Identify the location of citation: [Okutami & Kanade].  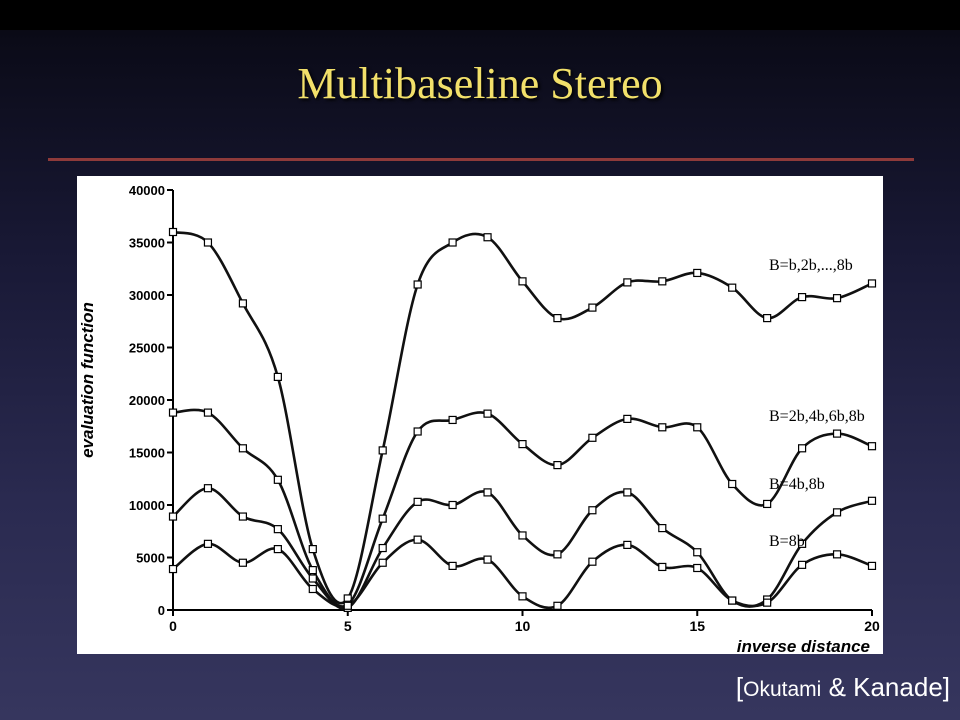
(843, 687).